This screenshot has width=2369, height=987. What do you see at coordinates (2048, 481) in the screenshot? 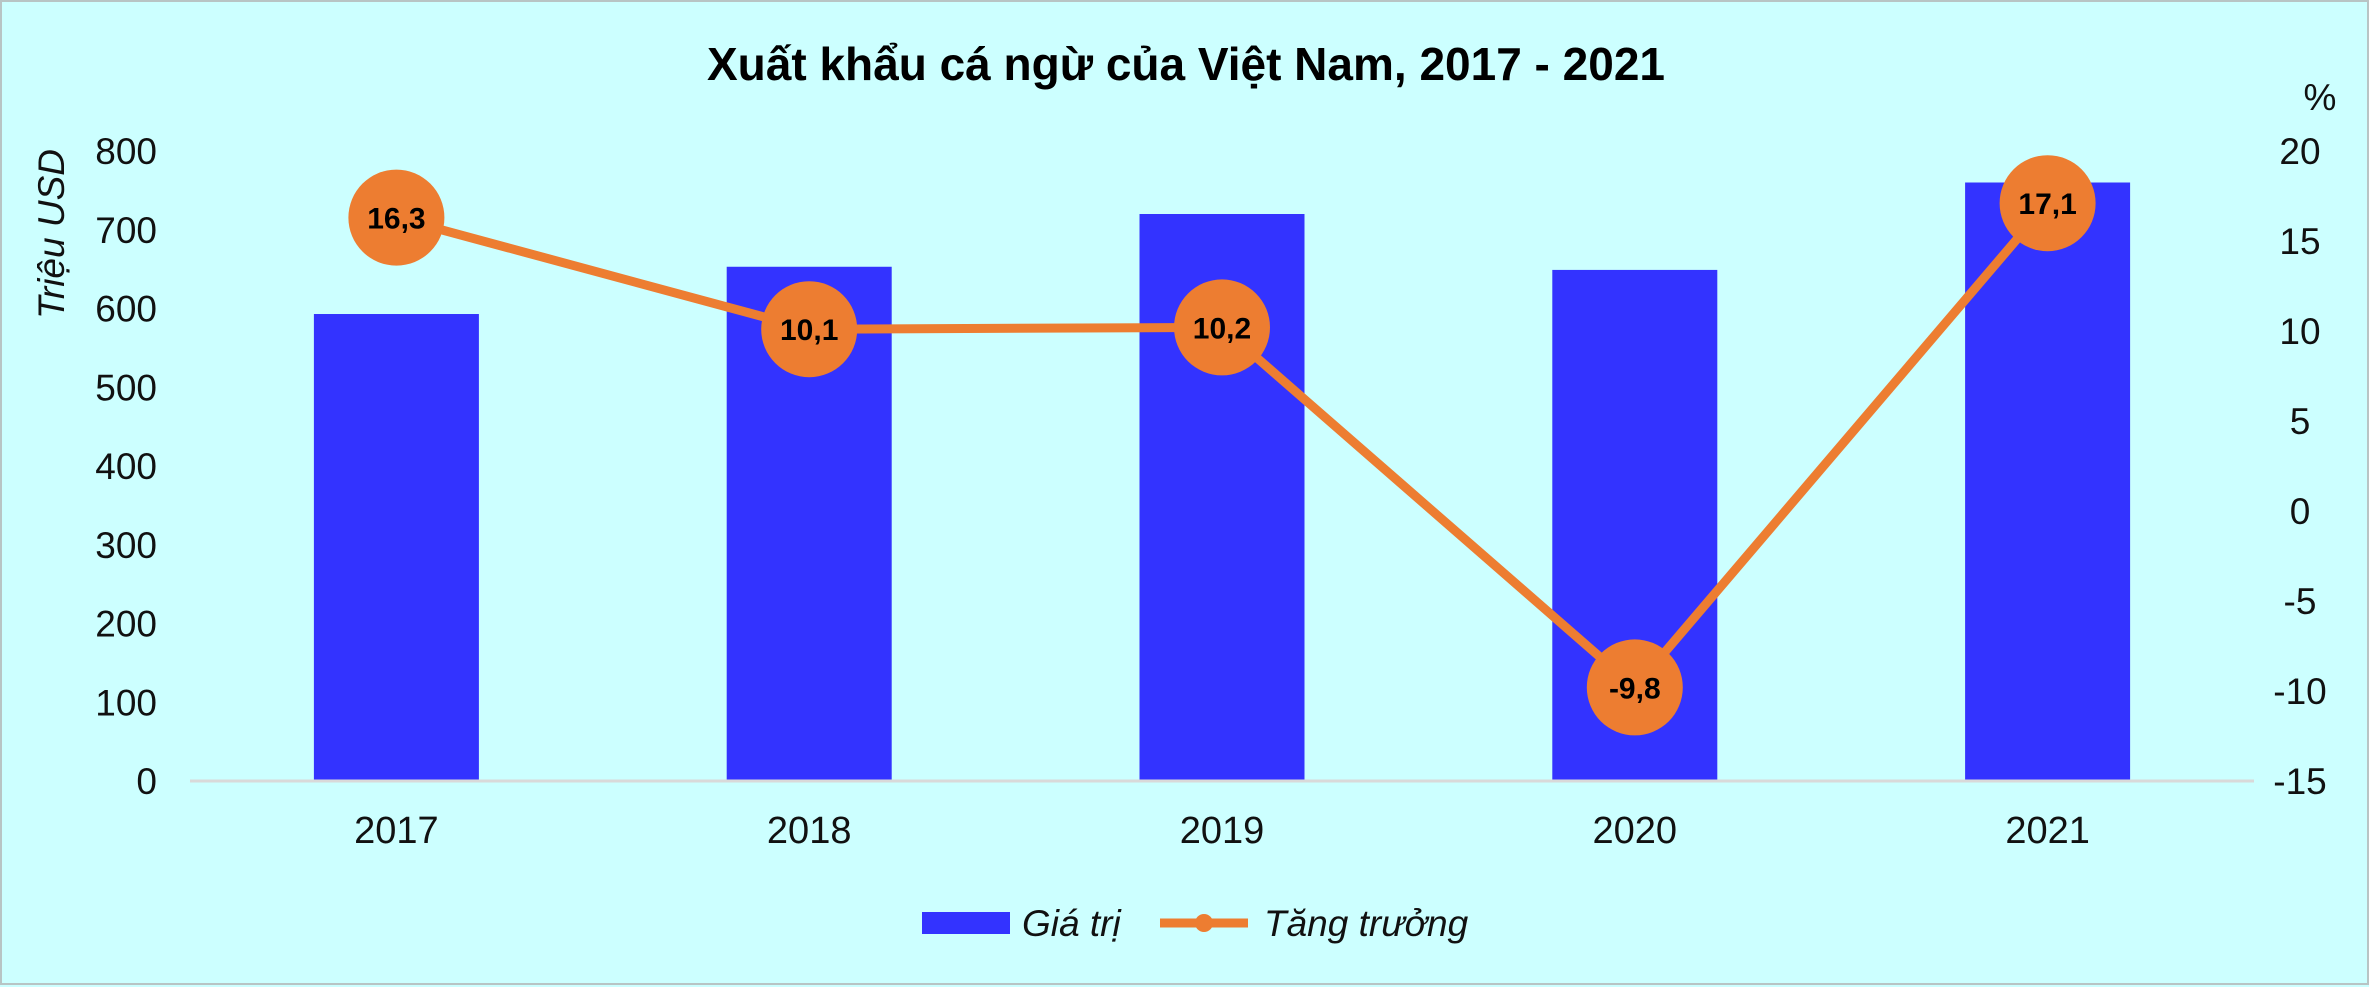
I see `bar-2021` at bounding box center [2048, 481].